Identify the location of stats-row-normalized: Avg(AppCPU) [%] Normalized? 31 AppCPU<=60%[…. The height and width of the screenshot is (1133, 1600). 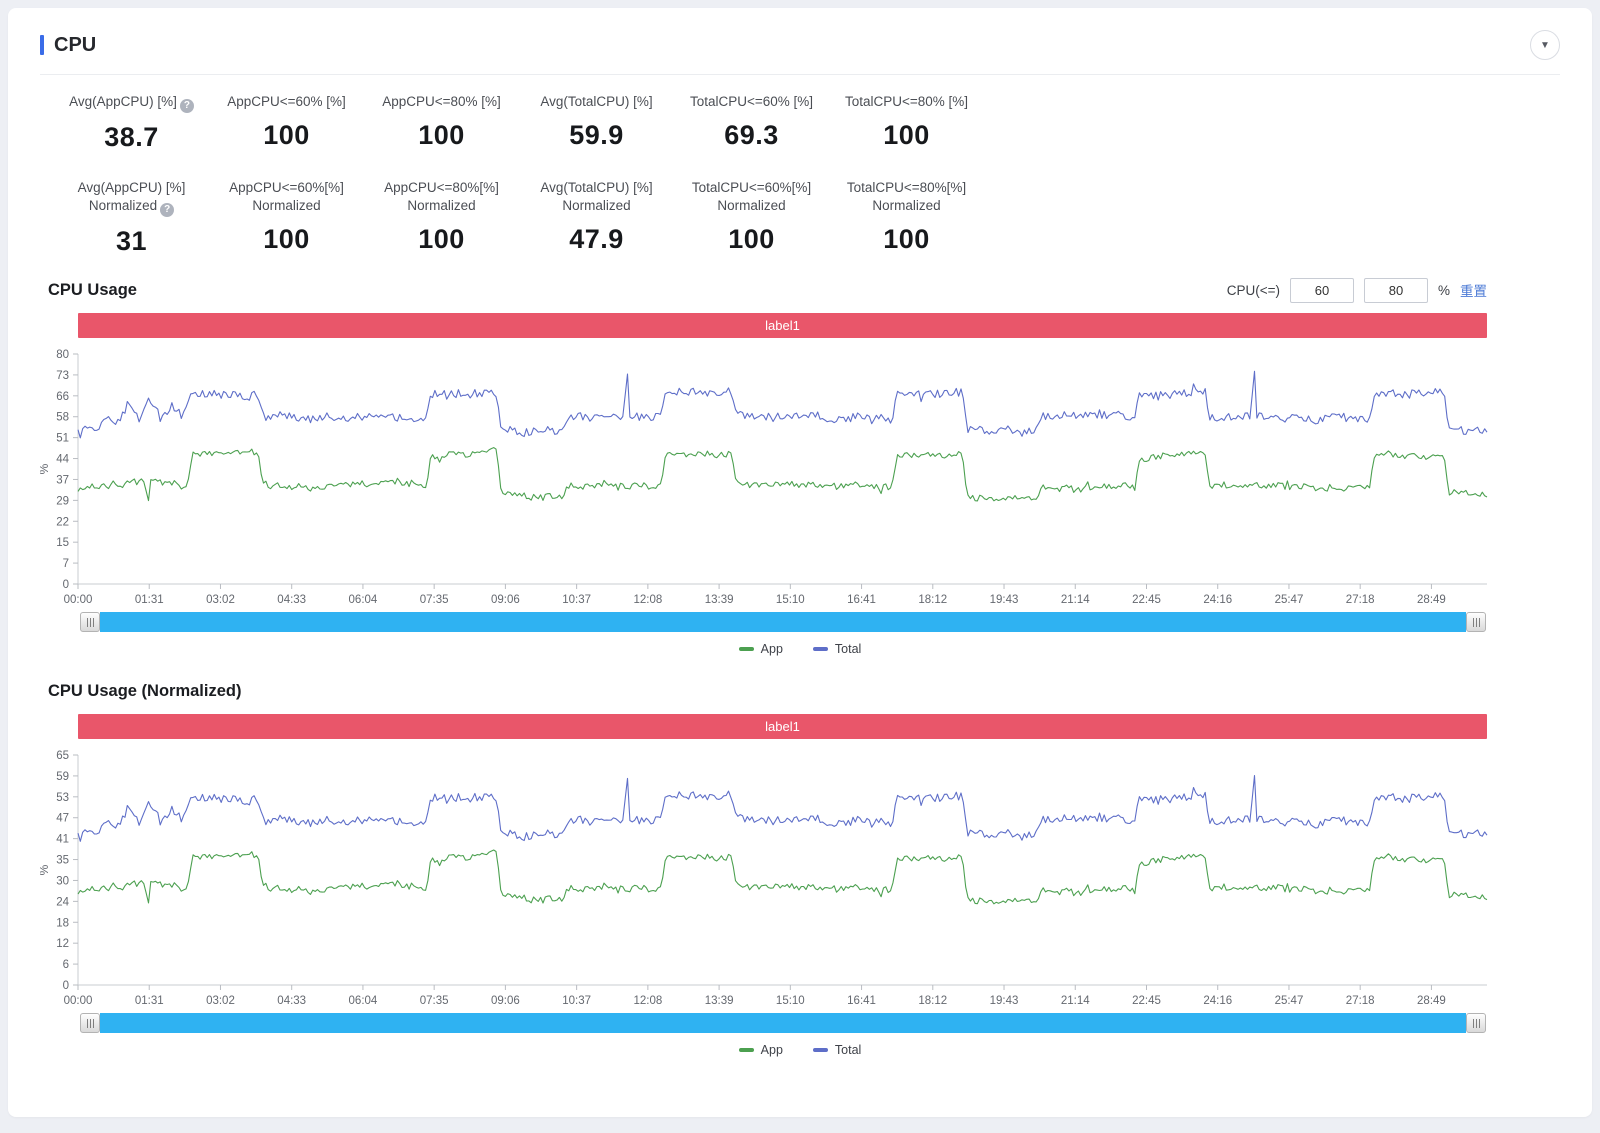
(807, 218).